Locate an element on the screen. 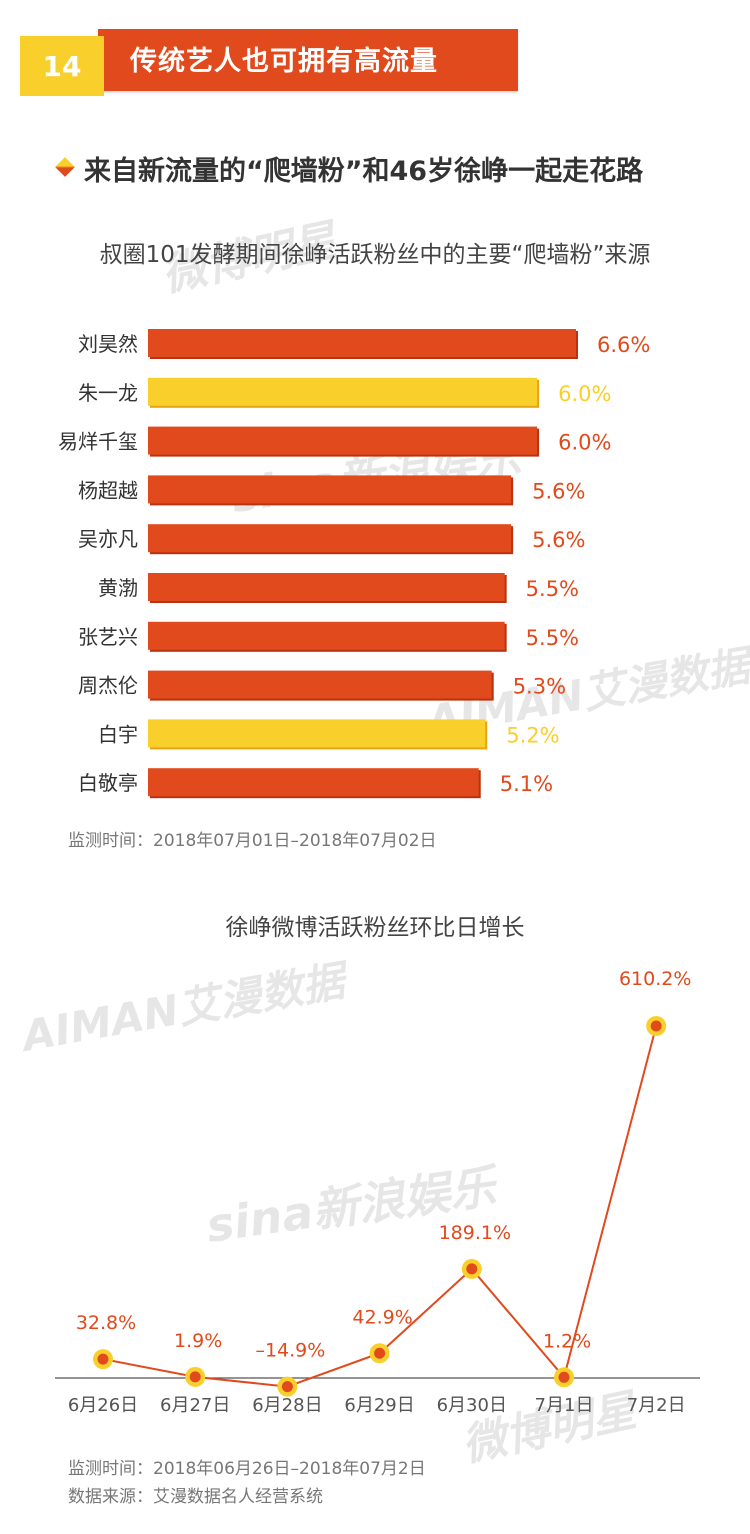  category-label: 白宇 is located at coordinates (118, 734).